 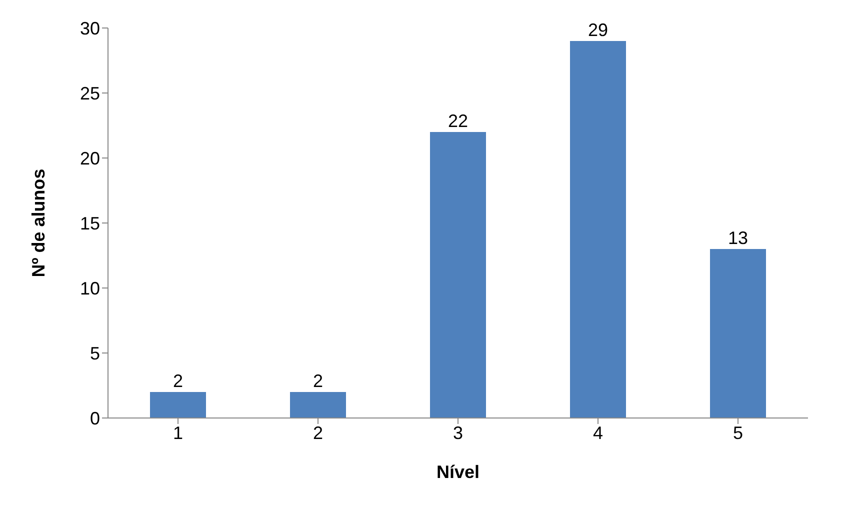 I want to click on x-axis-title: Nível, so click(x=458, y=472).